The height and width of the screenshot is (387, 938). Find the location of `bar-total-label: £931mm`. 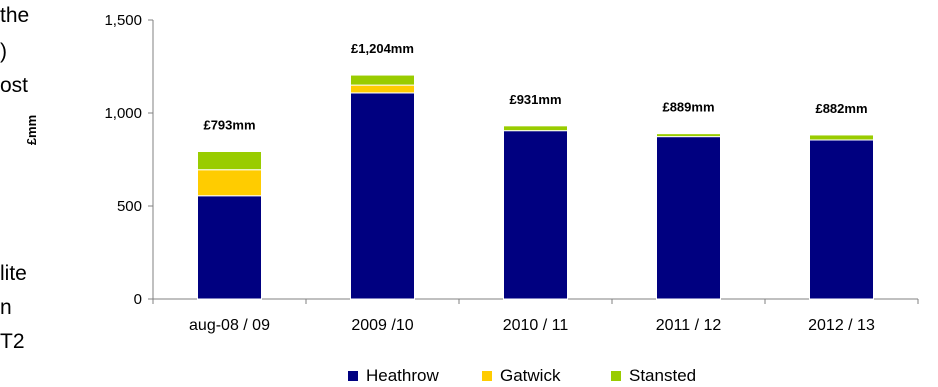

bar-total-label: £931mm is located at coordinates (535, 99).